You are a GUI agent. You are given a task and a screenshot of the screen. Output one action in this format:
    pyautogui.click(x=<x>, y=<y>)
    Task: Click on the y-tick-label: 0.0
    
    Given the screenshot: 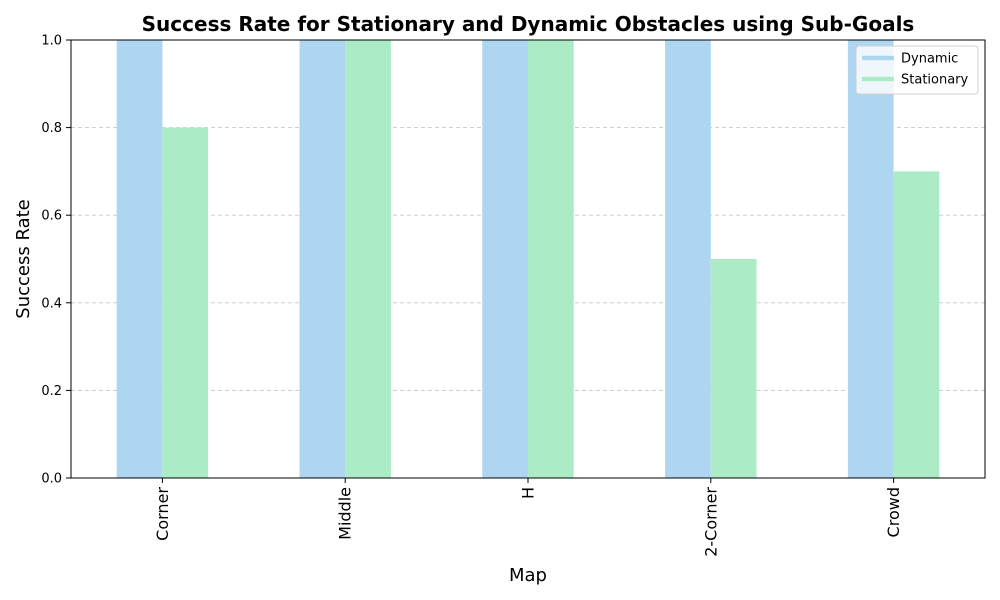 What is the action you would take?
    pyautogui.click(x=51, y=479)
    